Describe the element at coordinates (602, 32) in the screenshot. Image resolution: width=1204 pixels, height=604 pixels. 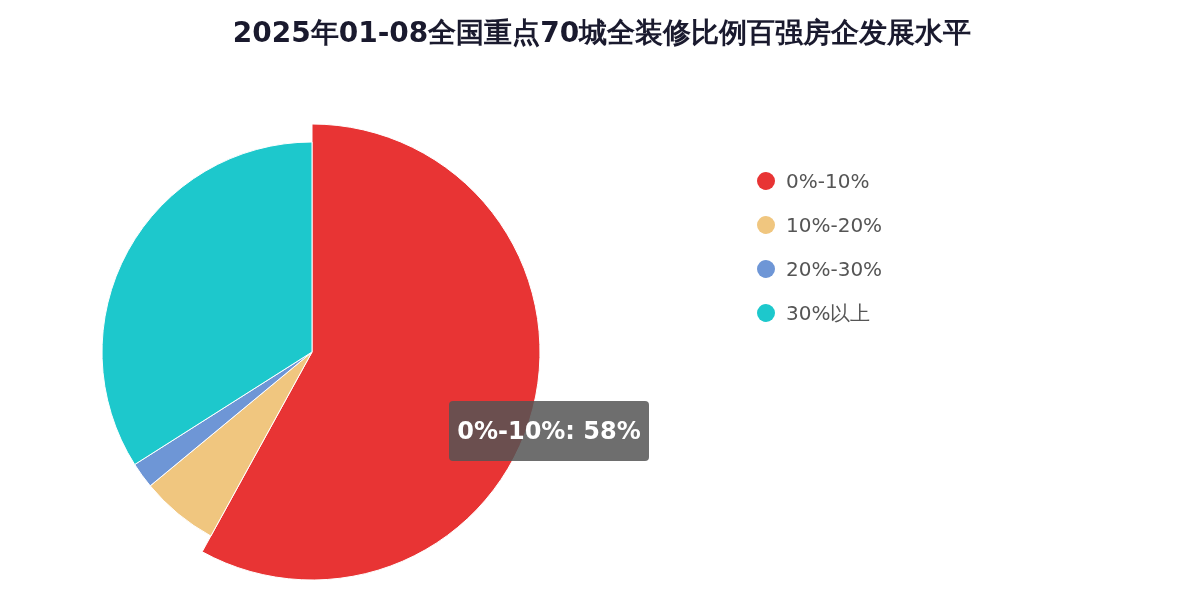
I see `chart-title: 2025年01-08全国重点70城全装修比例百强房企发展水平` at that location.